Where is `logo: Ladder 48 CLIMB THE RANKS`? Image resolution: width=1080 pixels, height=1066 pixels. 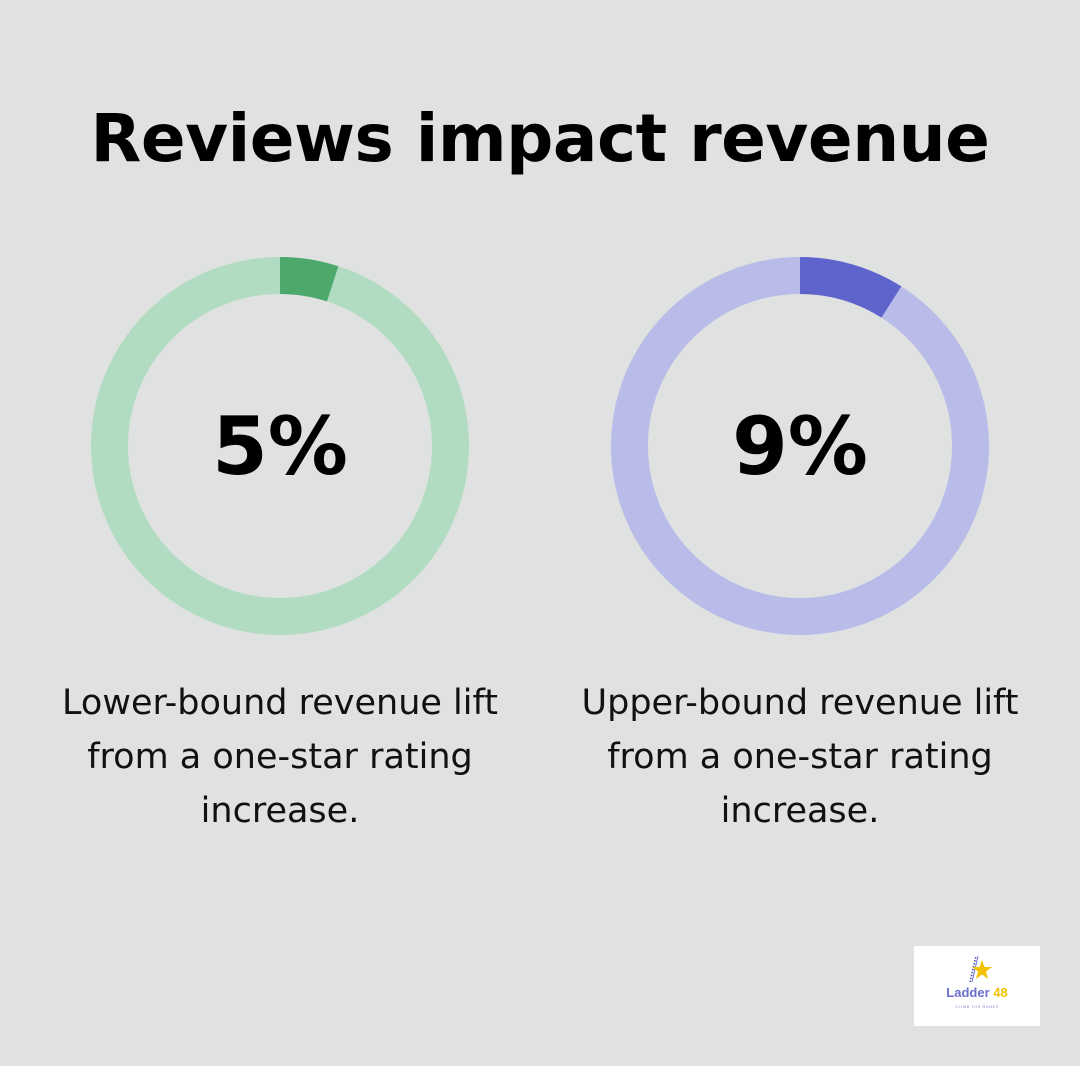 logo: Ladder 48 CLIMB THE RANKS is located at coordinates (977, 986).